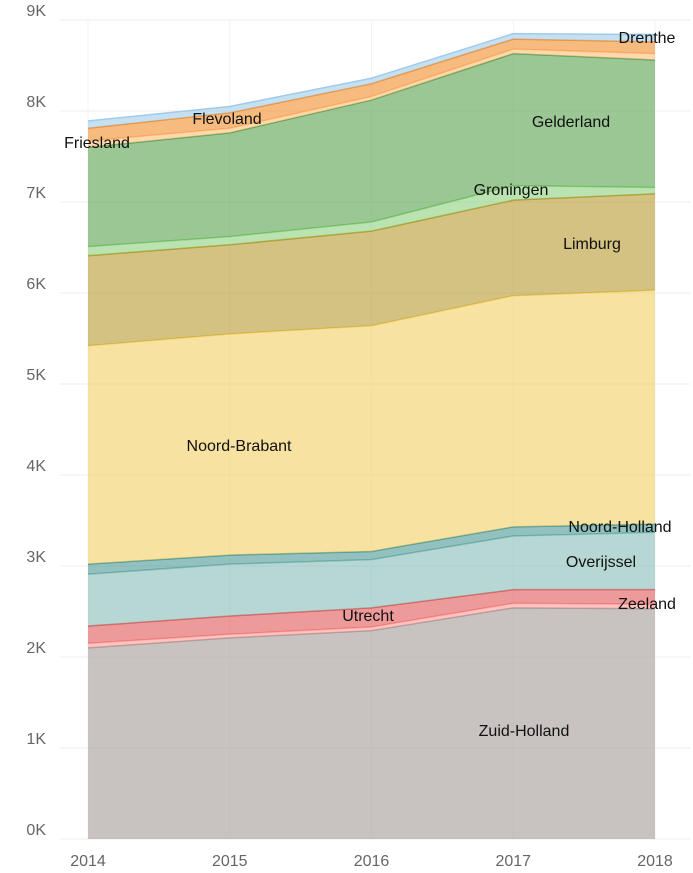  What do you see at coordinates (601, 562) in the screenshot?
I see `series-label: Overijssel` at bounding box center [601, 562].